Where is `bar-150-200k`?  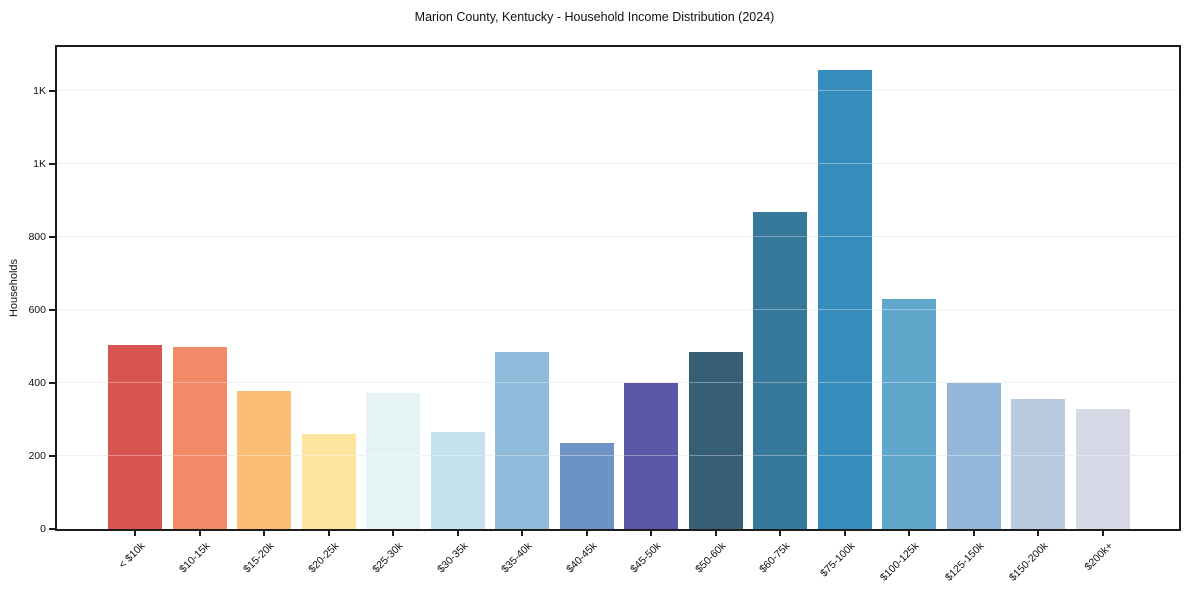
bar-150-200k is located at coordinates (1038, 464).